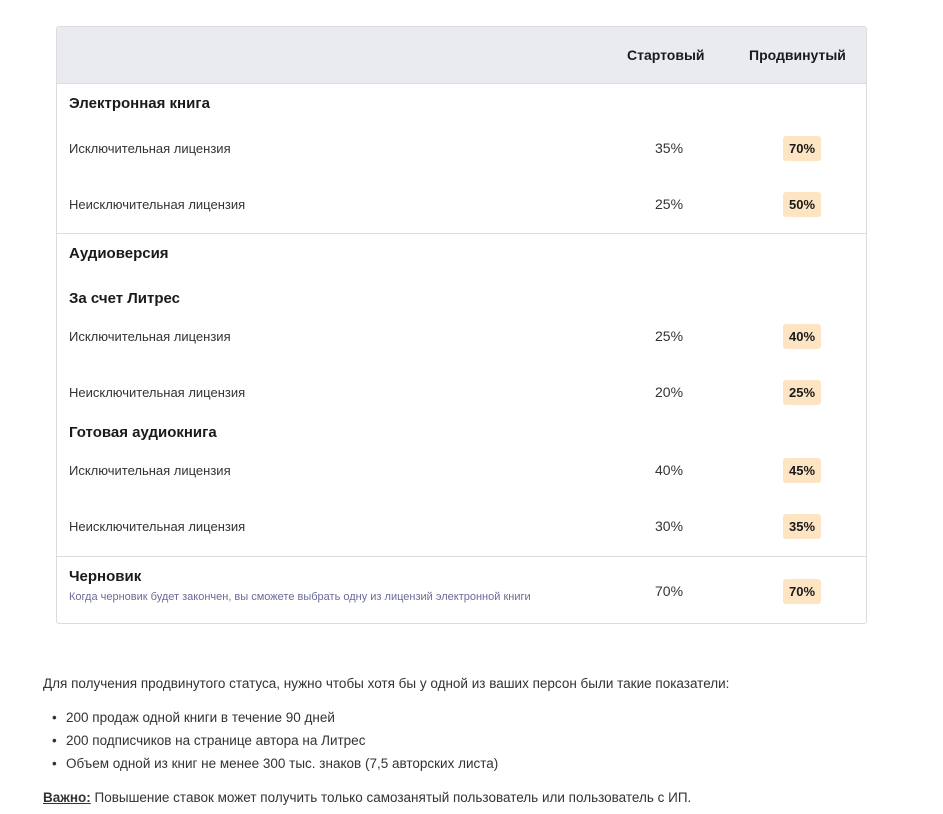 This screenshot has width=943, height=814. Describe the element at coordinates (461, 527) in the screenshot. I see `table-row: Неисключительная лицензия 30% 35%` at that location.